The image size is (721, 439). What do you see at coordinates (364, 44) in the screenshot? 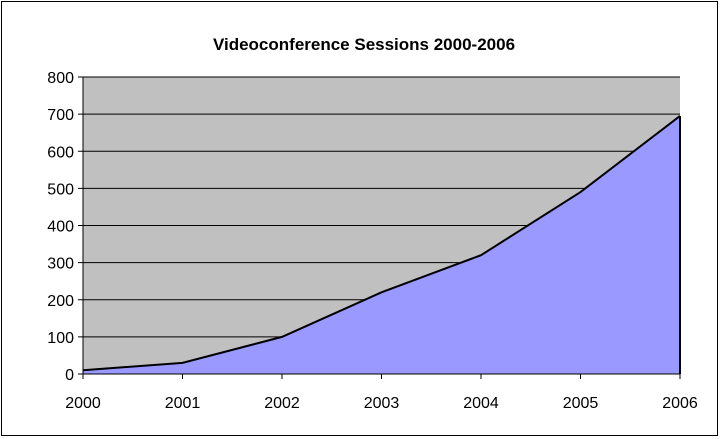
I see `chart-title: Videoconference Sessions 2000-2006` at bounding box center [364, 44].